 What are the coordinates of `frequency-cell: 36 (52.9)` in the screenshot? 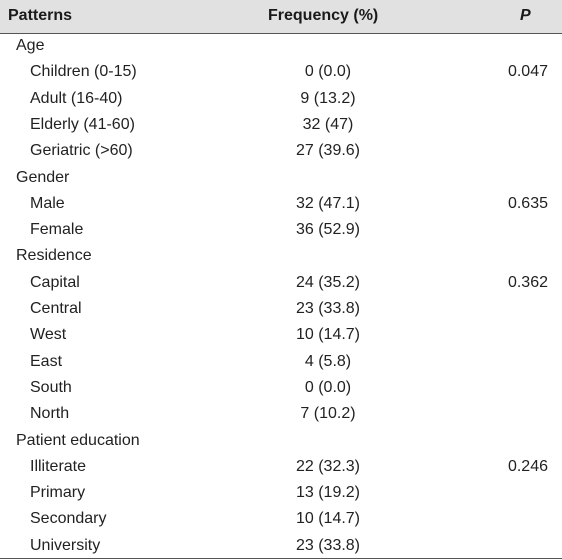 It's located at (328, 230).